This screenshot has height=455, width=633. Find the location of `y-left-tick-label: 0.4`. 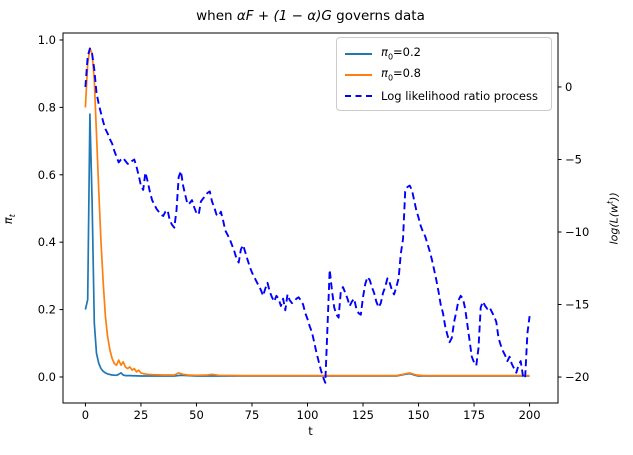

y-left-tick-label: 0.4 is located at coordinates (47, 242).